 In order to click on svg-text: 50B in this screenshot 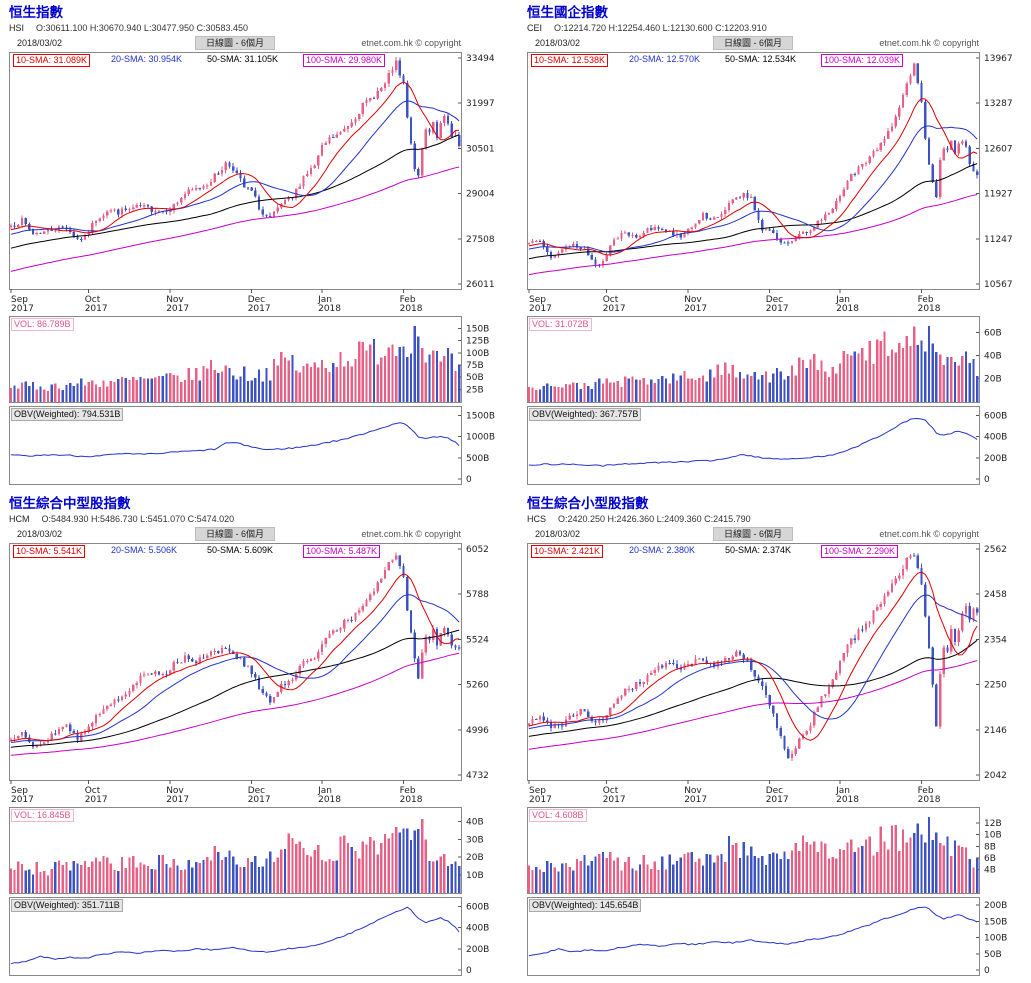, I will do `click(993, 955)`.